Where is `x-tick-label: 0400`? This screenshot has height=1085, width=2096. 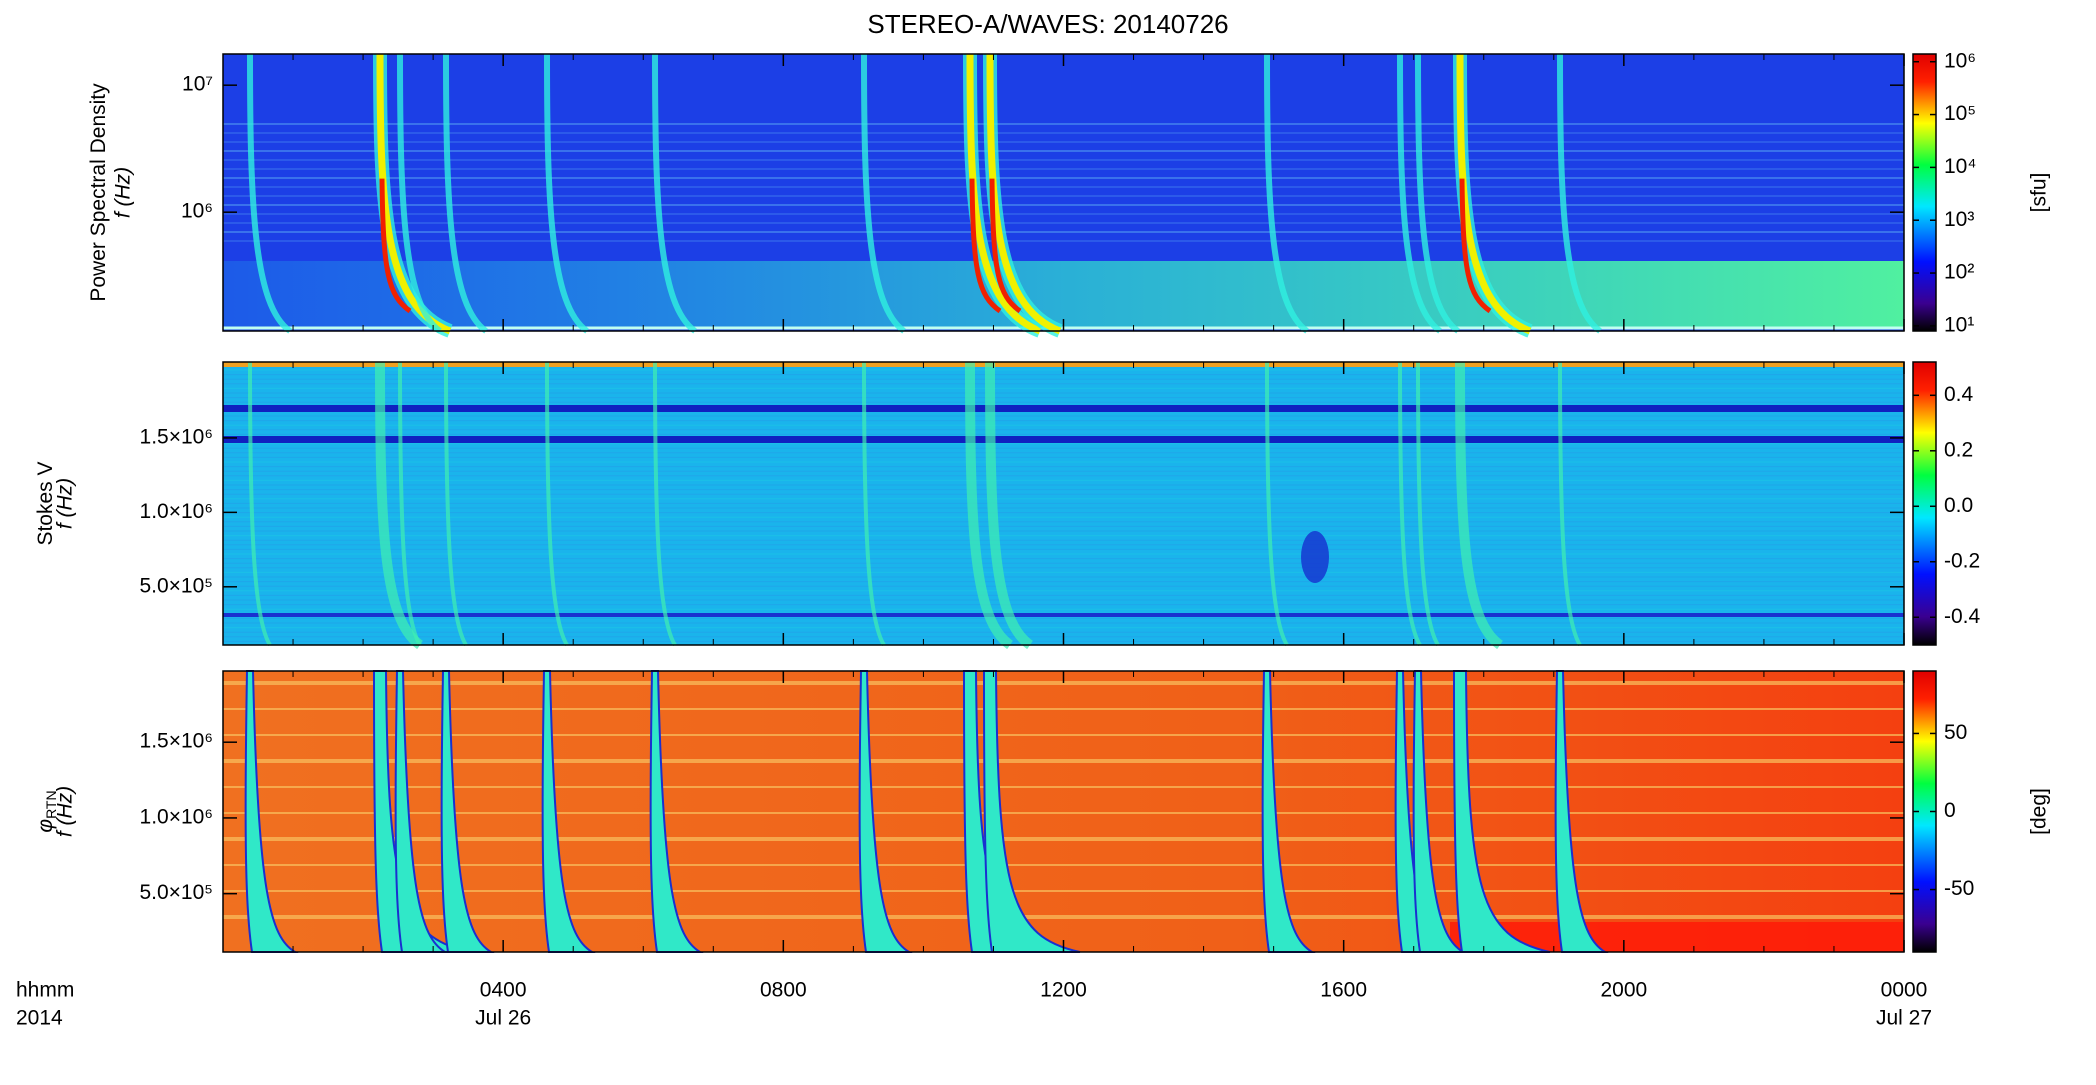 x-tick-label: 0400 is located at coordinates (503, 990).